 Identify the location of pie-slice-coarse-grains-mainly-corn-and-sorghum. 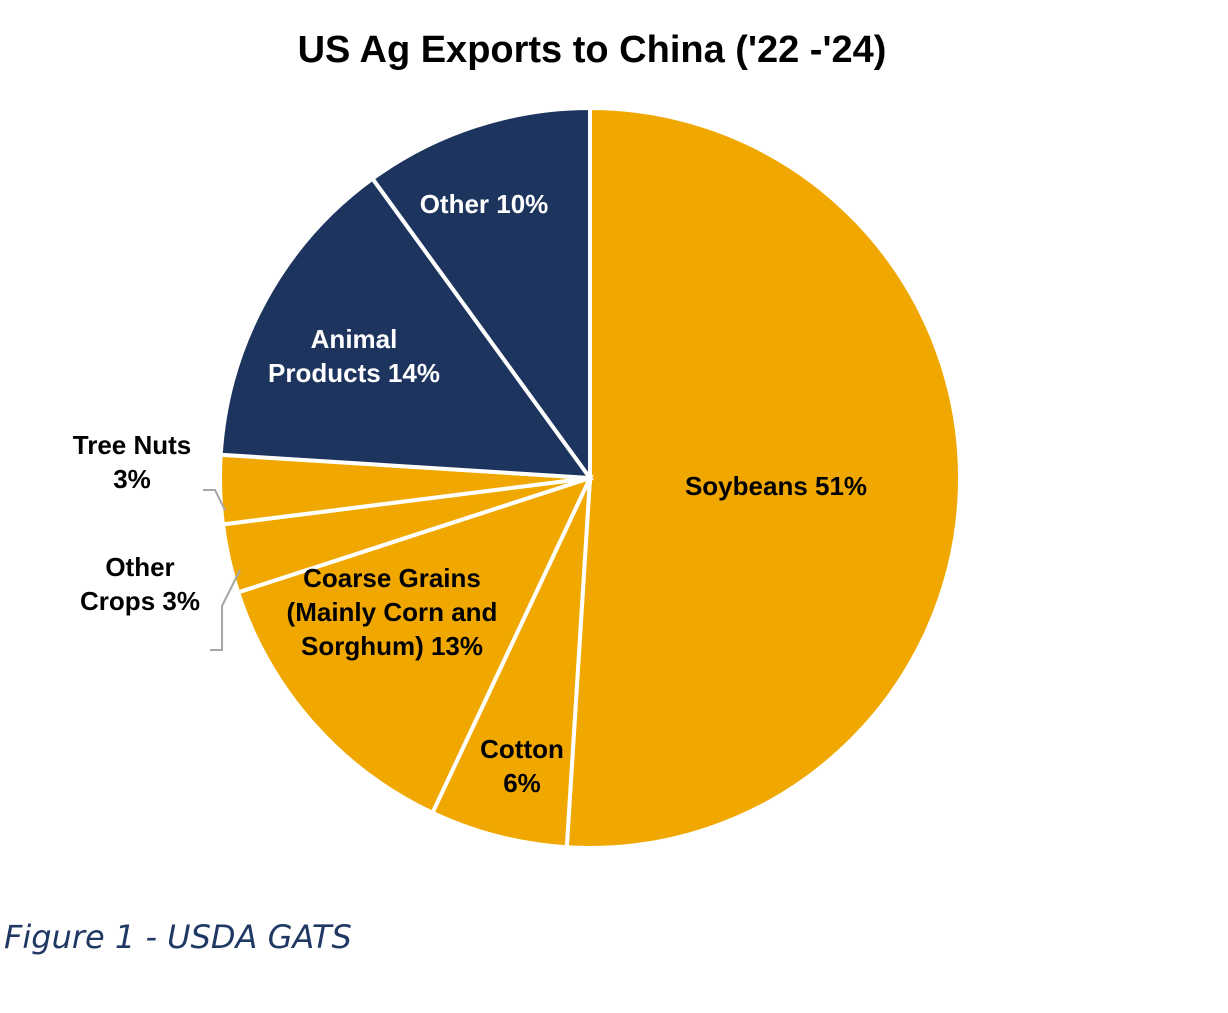
(414, 645).